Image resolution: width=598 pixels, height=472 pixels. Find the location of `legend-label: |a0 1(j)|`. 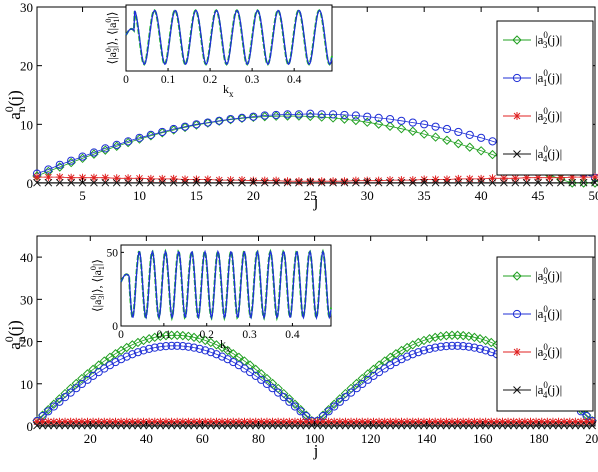

legend-label: |a0 1(j)| is located at coordinates (548, 314).